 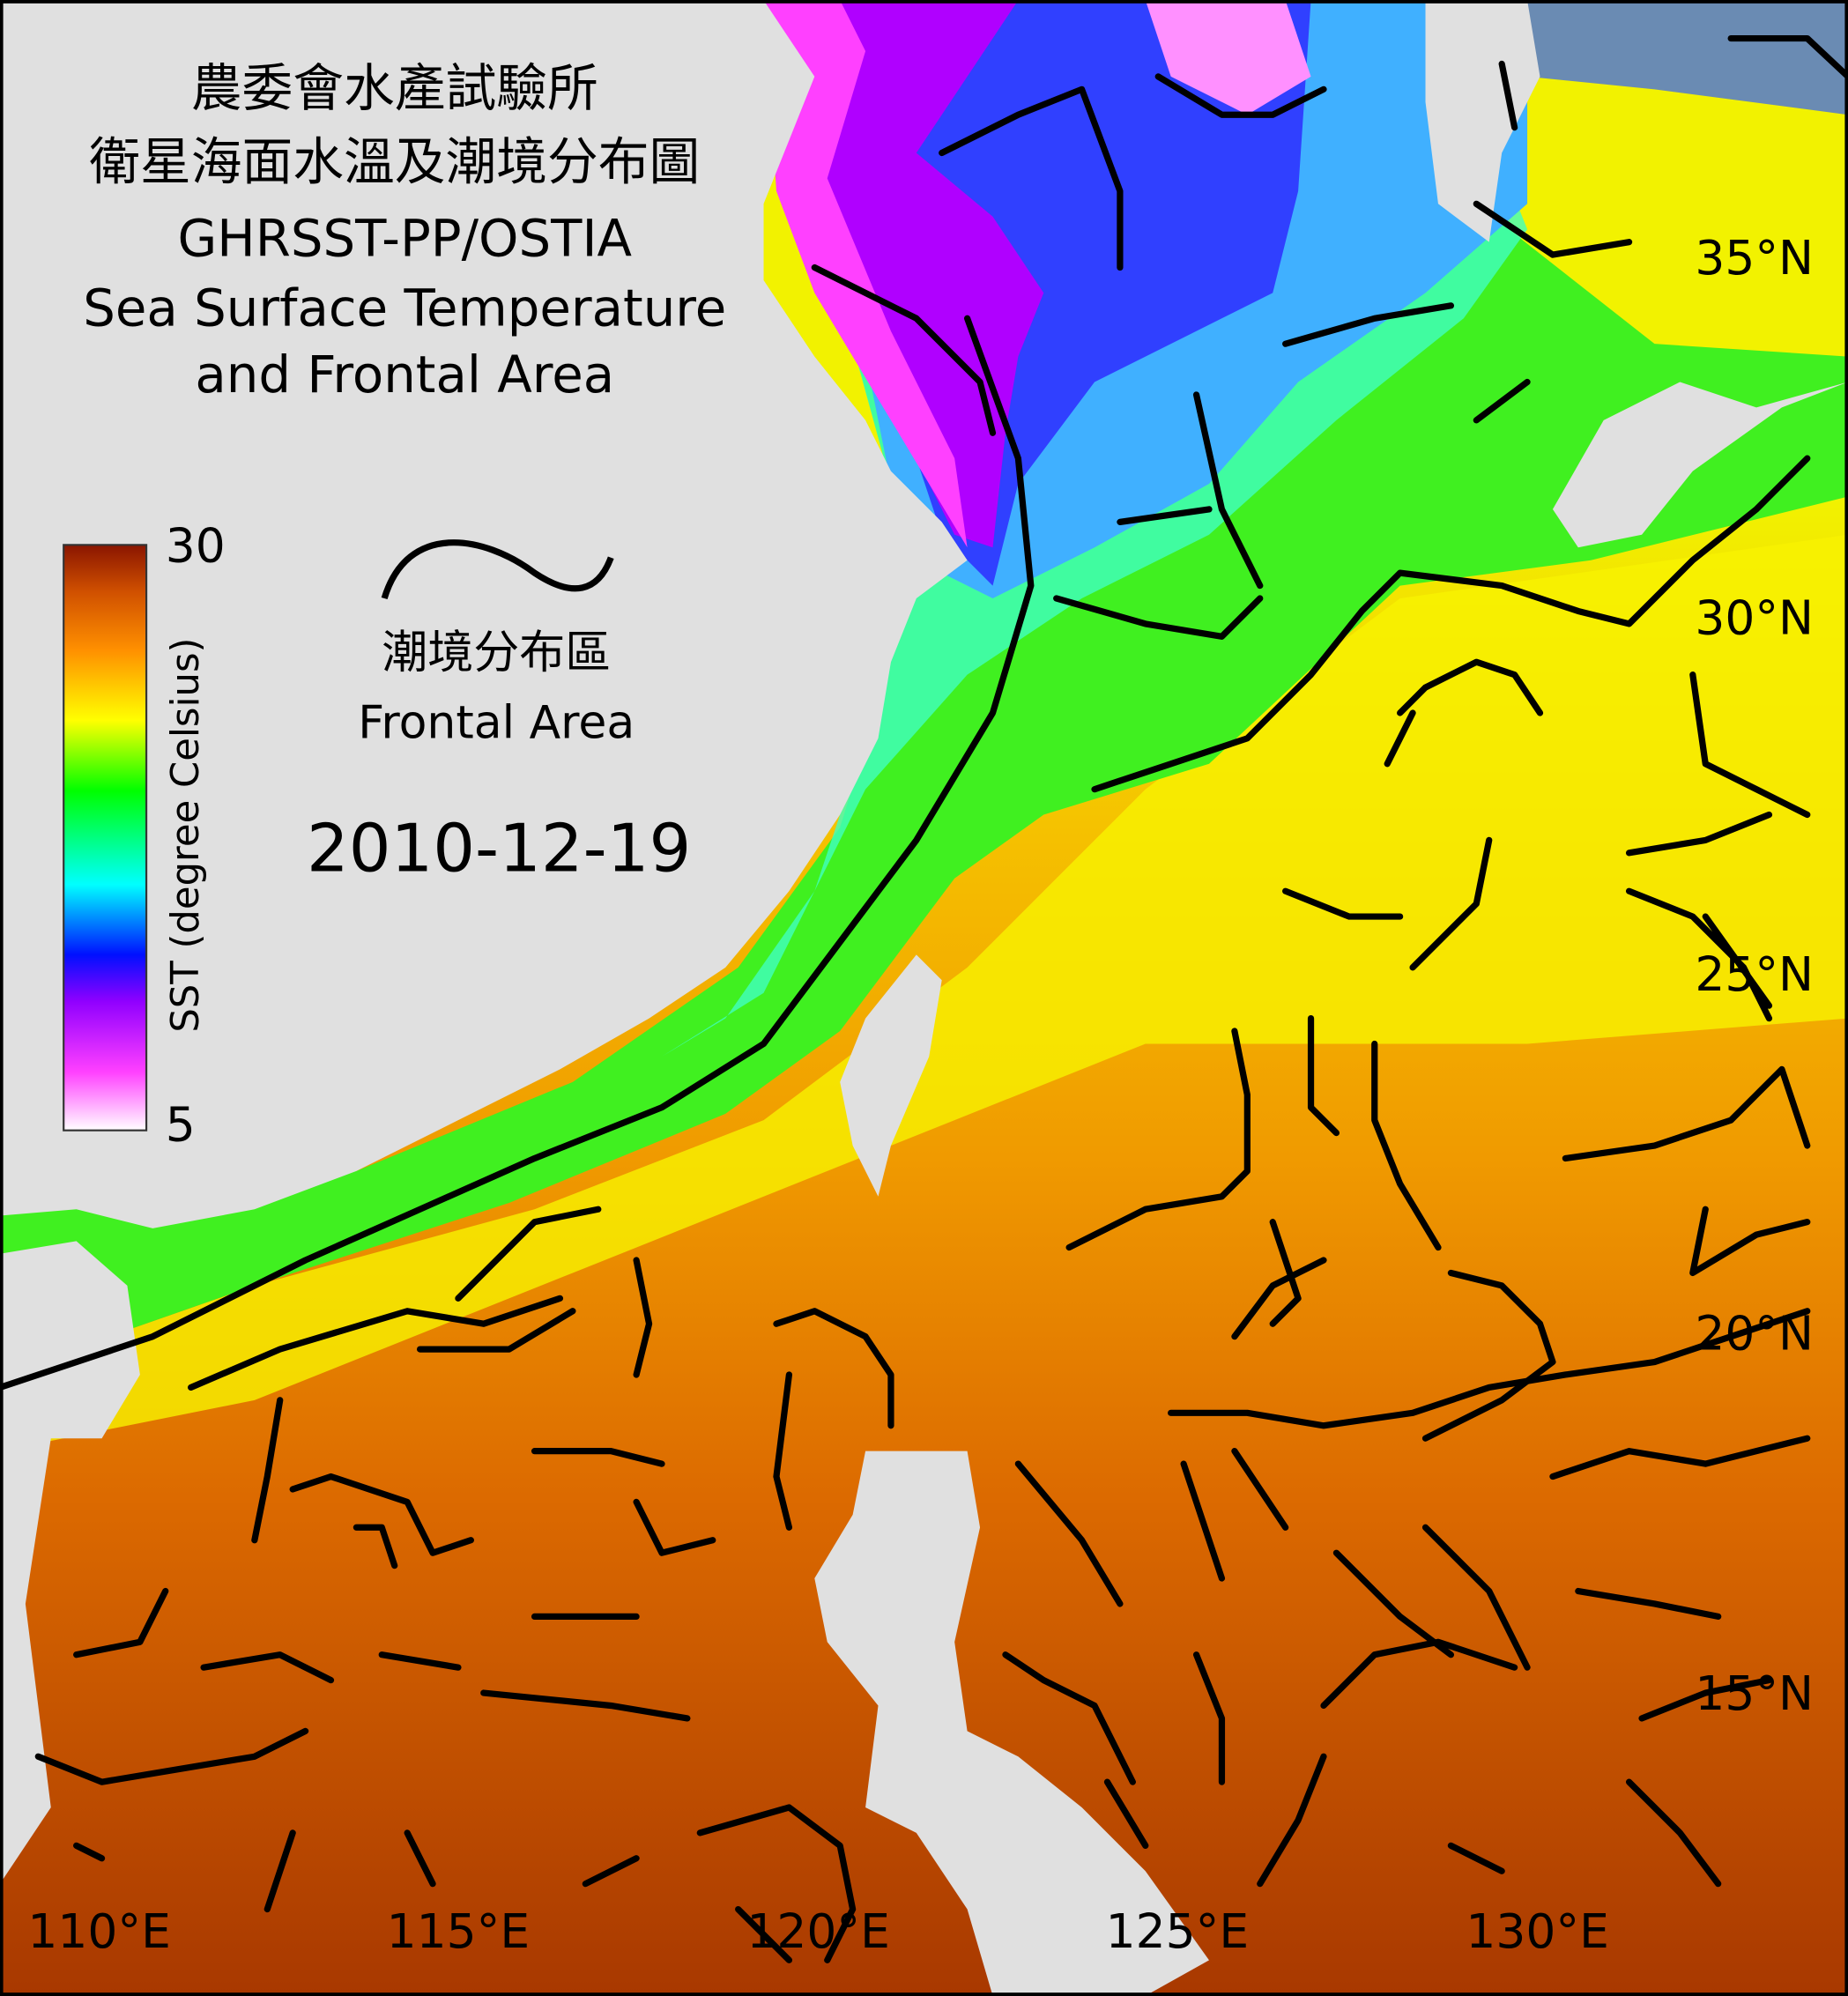 What do you see at coordinates (1754, 618) in the screenshot?
I see `lat-label: 30°N` at bounding box center [1754, 618].